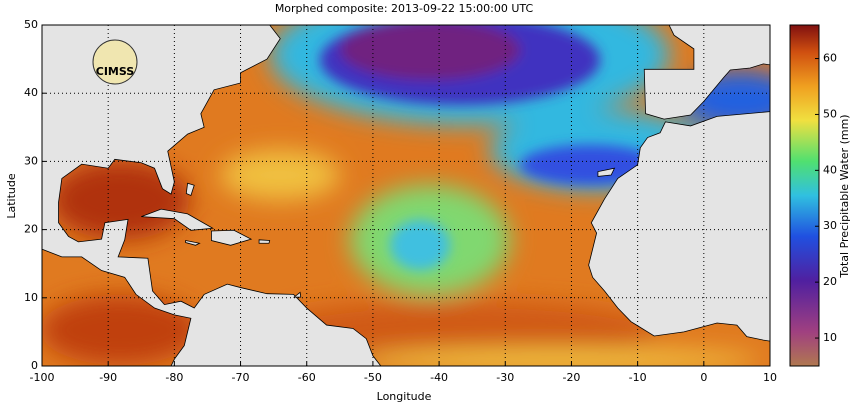 This screenshot has height=405, width=857. I want to click on x-tick-label: -80, so click(174, 377).